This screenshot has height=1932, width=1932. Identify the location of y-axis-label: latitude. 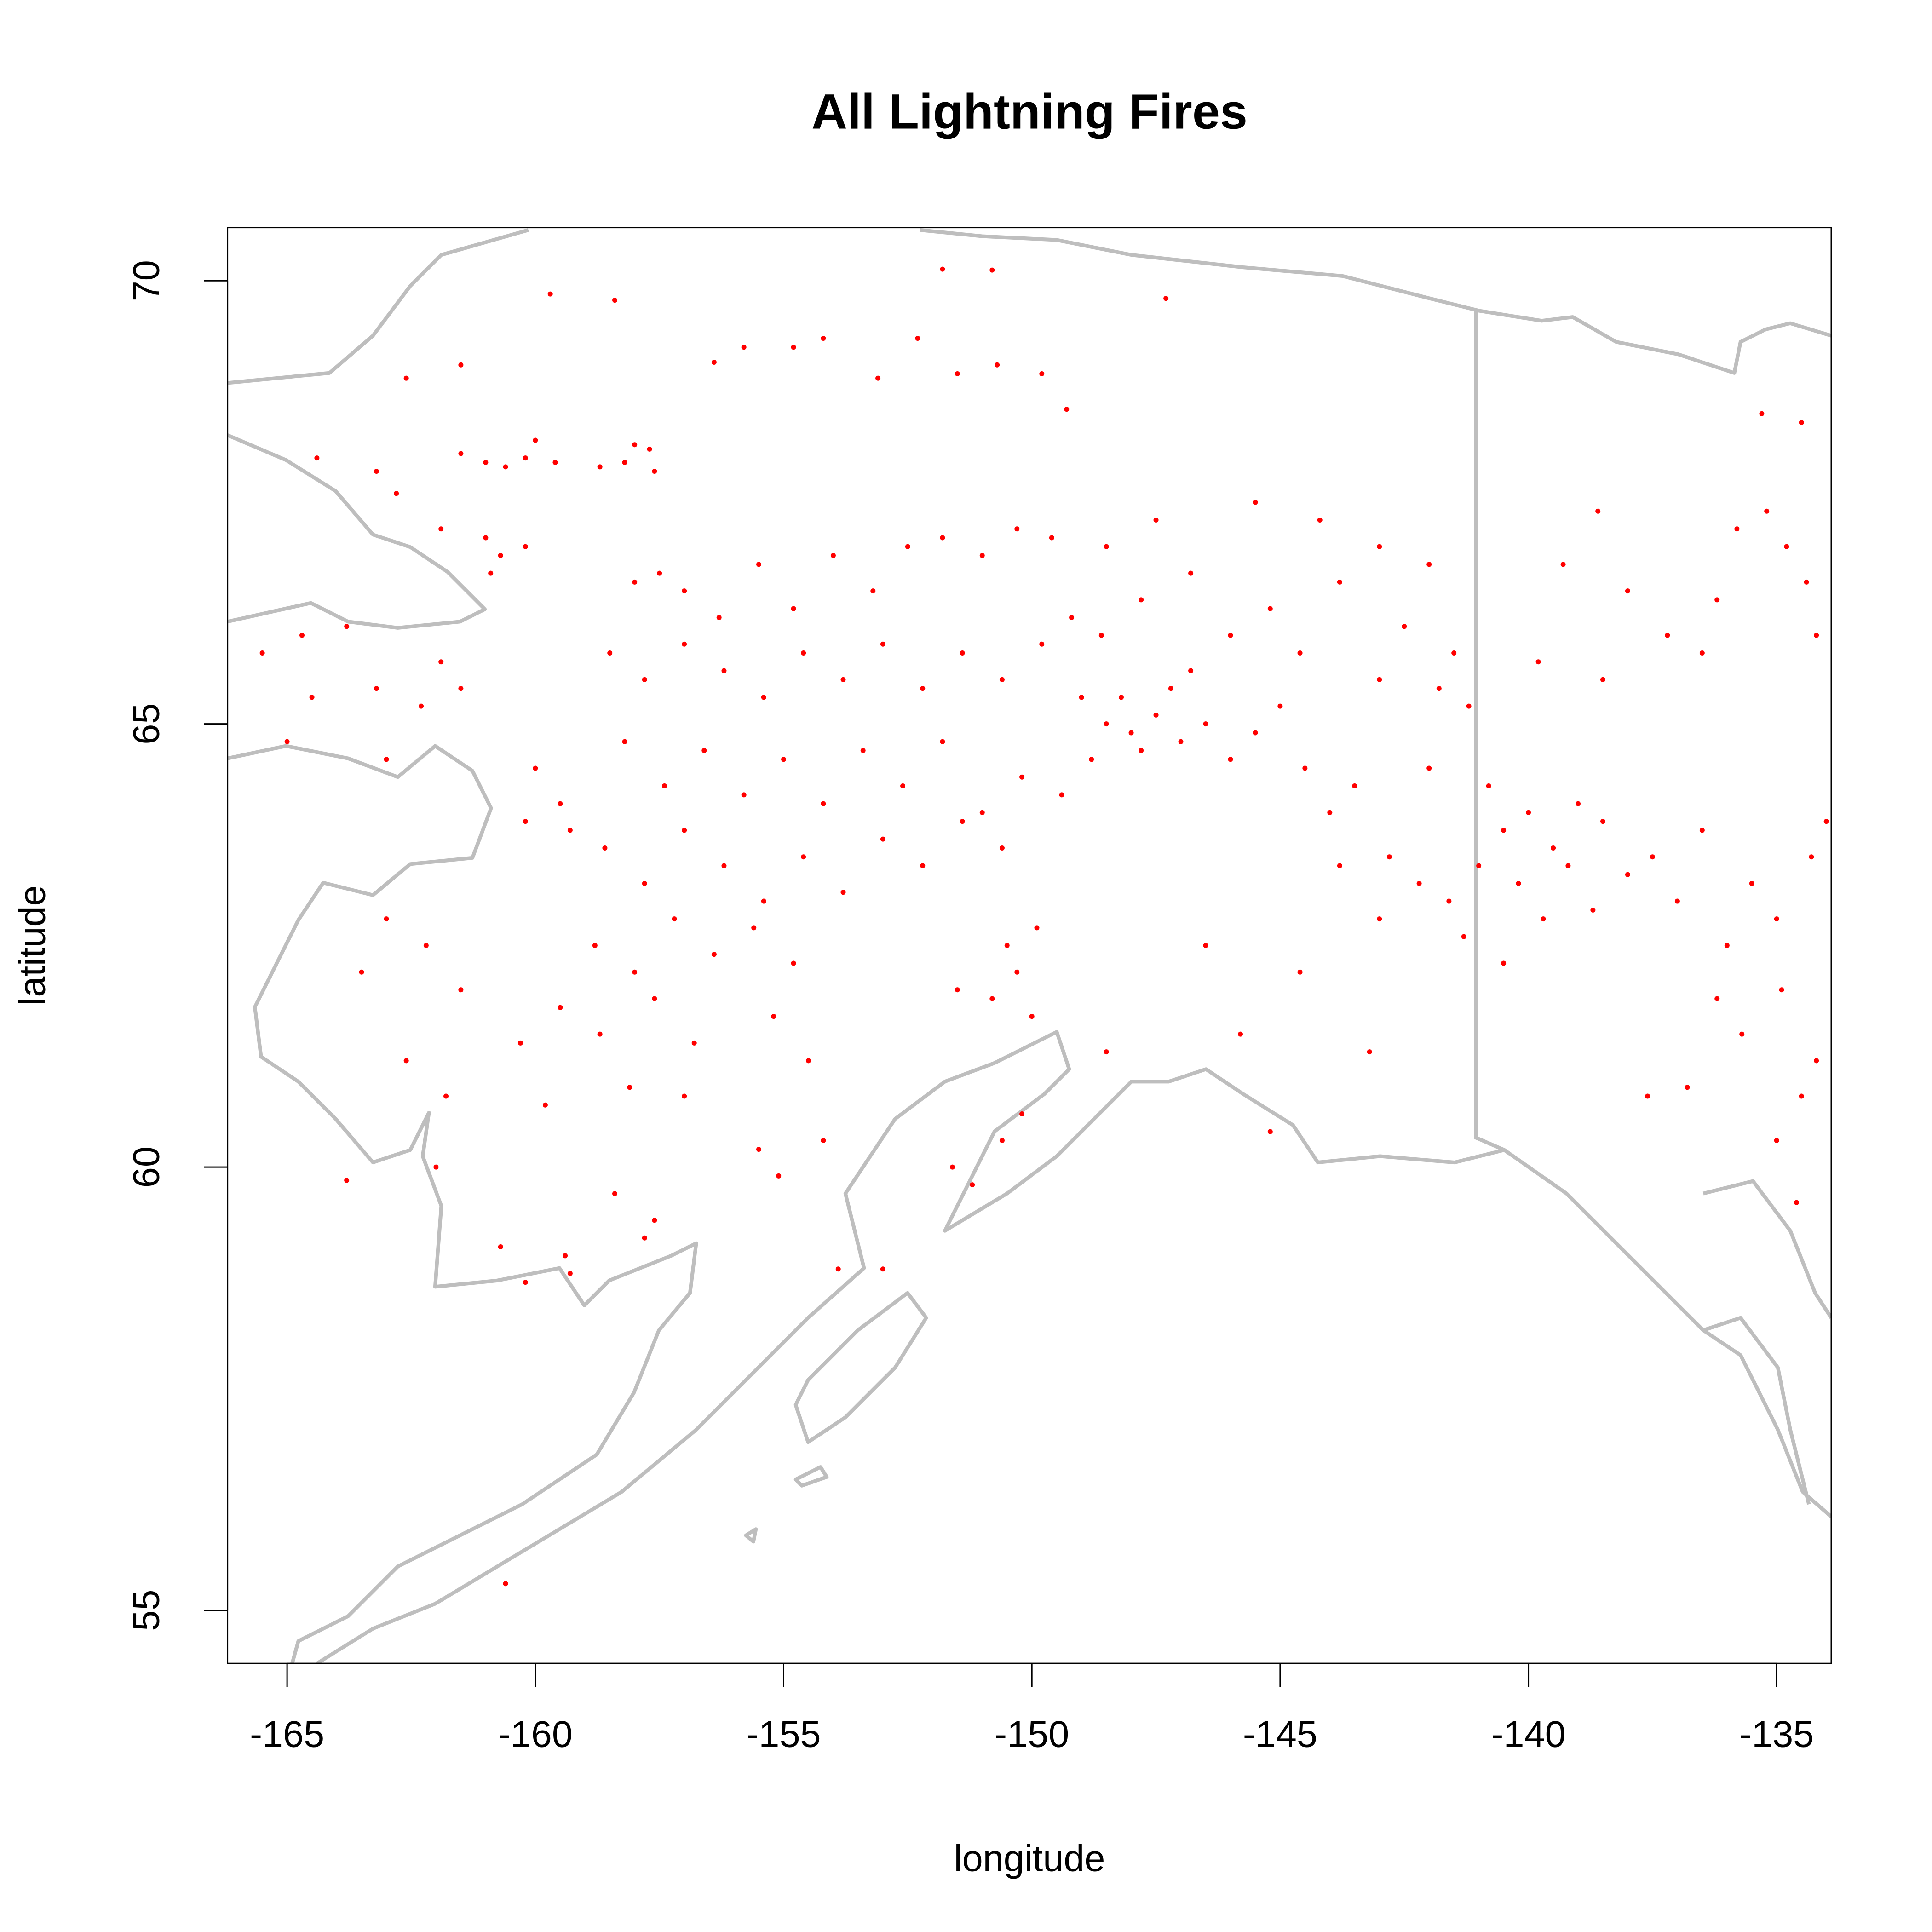
(32, 945).